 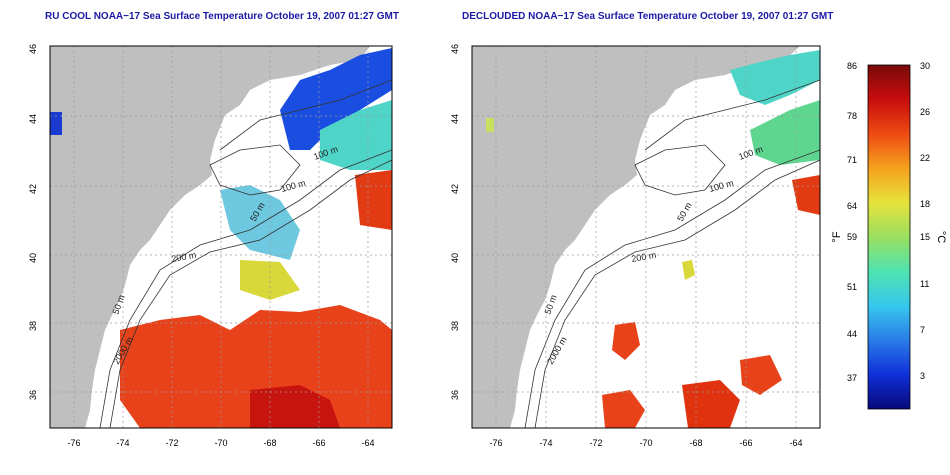 What do you see at coordinates (367, 443) in the screenshot?
I see `left-x-tick: -64` at bounding box center [367, 443].